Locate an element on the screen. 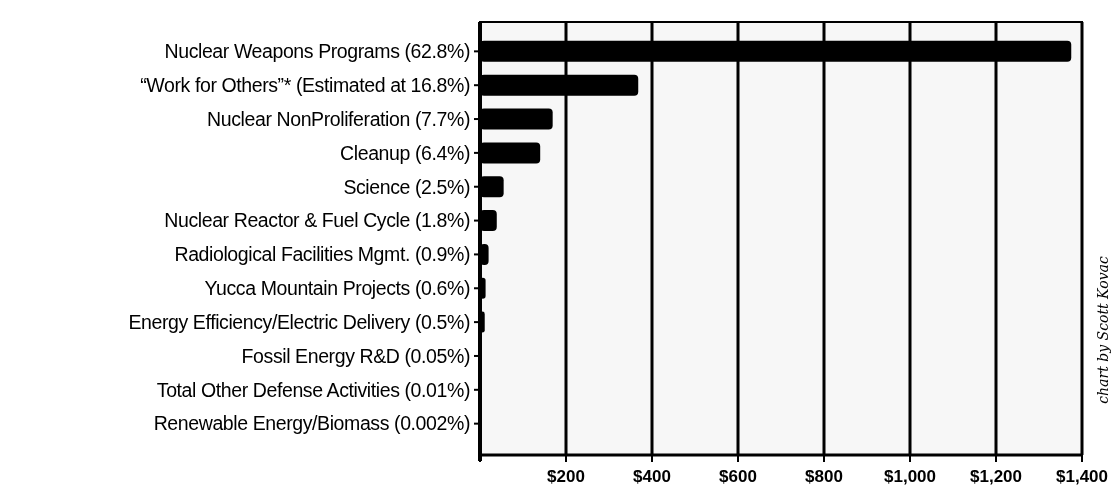 The image size is (1118, 493). x-tick-label: $1,000 is located at coordinates (910, 476).